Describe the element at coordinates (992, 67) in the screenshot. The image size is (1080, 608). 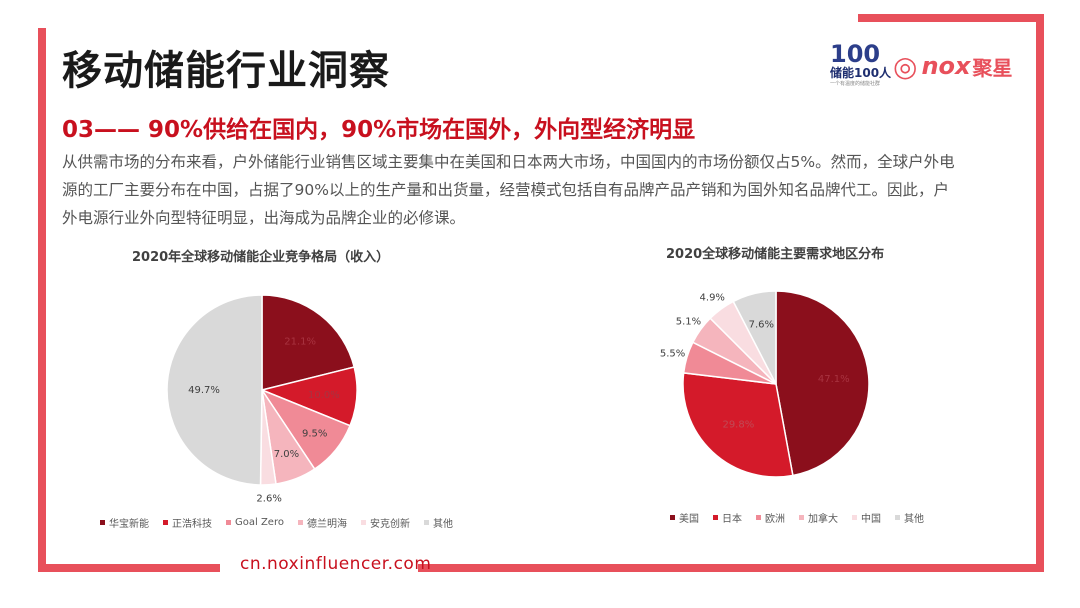
I see `nox-cn-wordmark: 聚星` at that location.